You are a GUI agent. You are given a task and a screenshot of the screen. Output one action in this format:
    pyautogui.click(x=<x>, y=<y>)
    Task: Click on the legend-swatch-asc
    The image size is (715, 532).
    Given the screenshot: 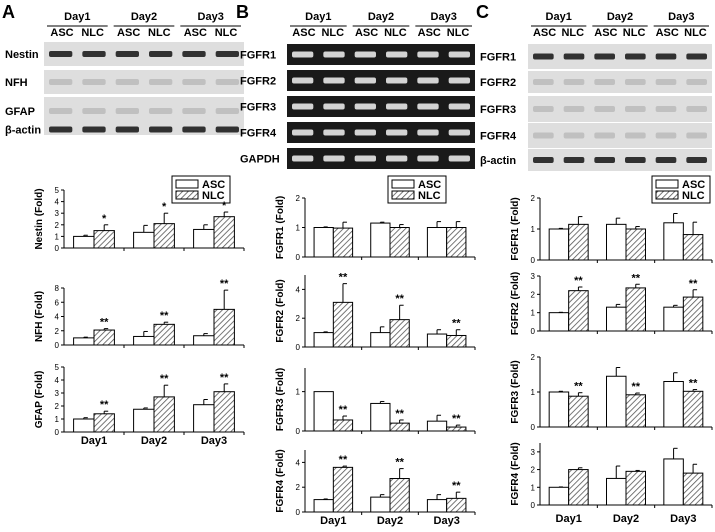 What is the action you would take?
    pyautogui.click(x=403, y=184)
    